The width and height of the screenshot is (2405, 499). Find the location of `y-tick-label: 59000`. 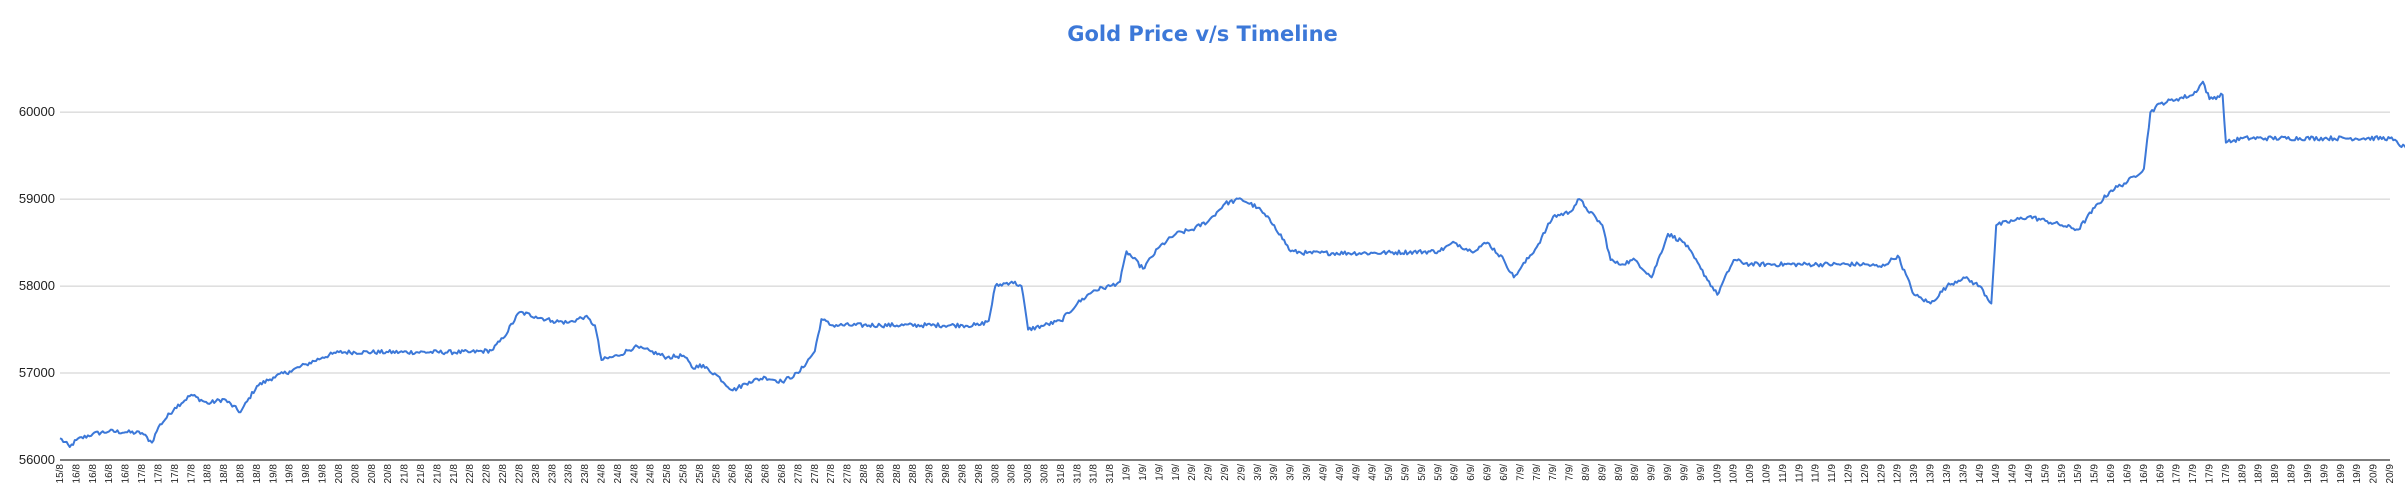

y-tick-label: 59000 is located at coordinates (37, 198).